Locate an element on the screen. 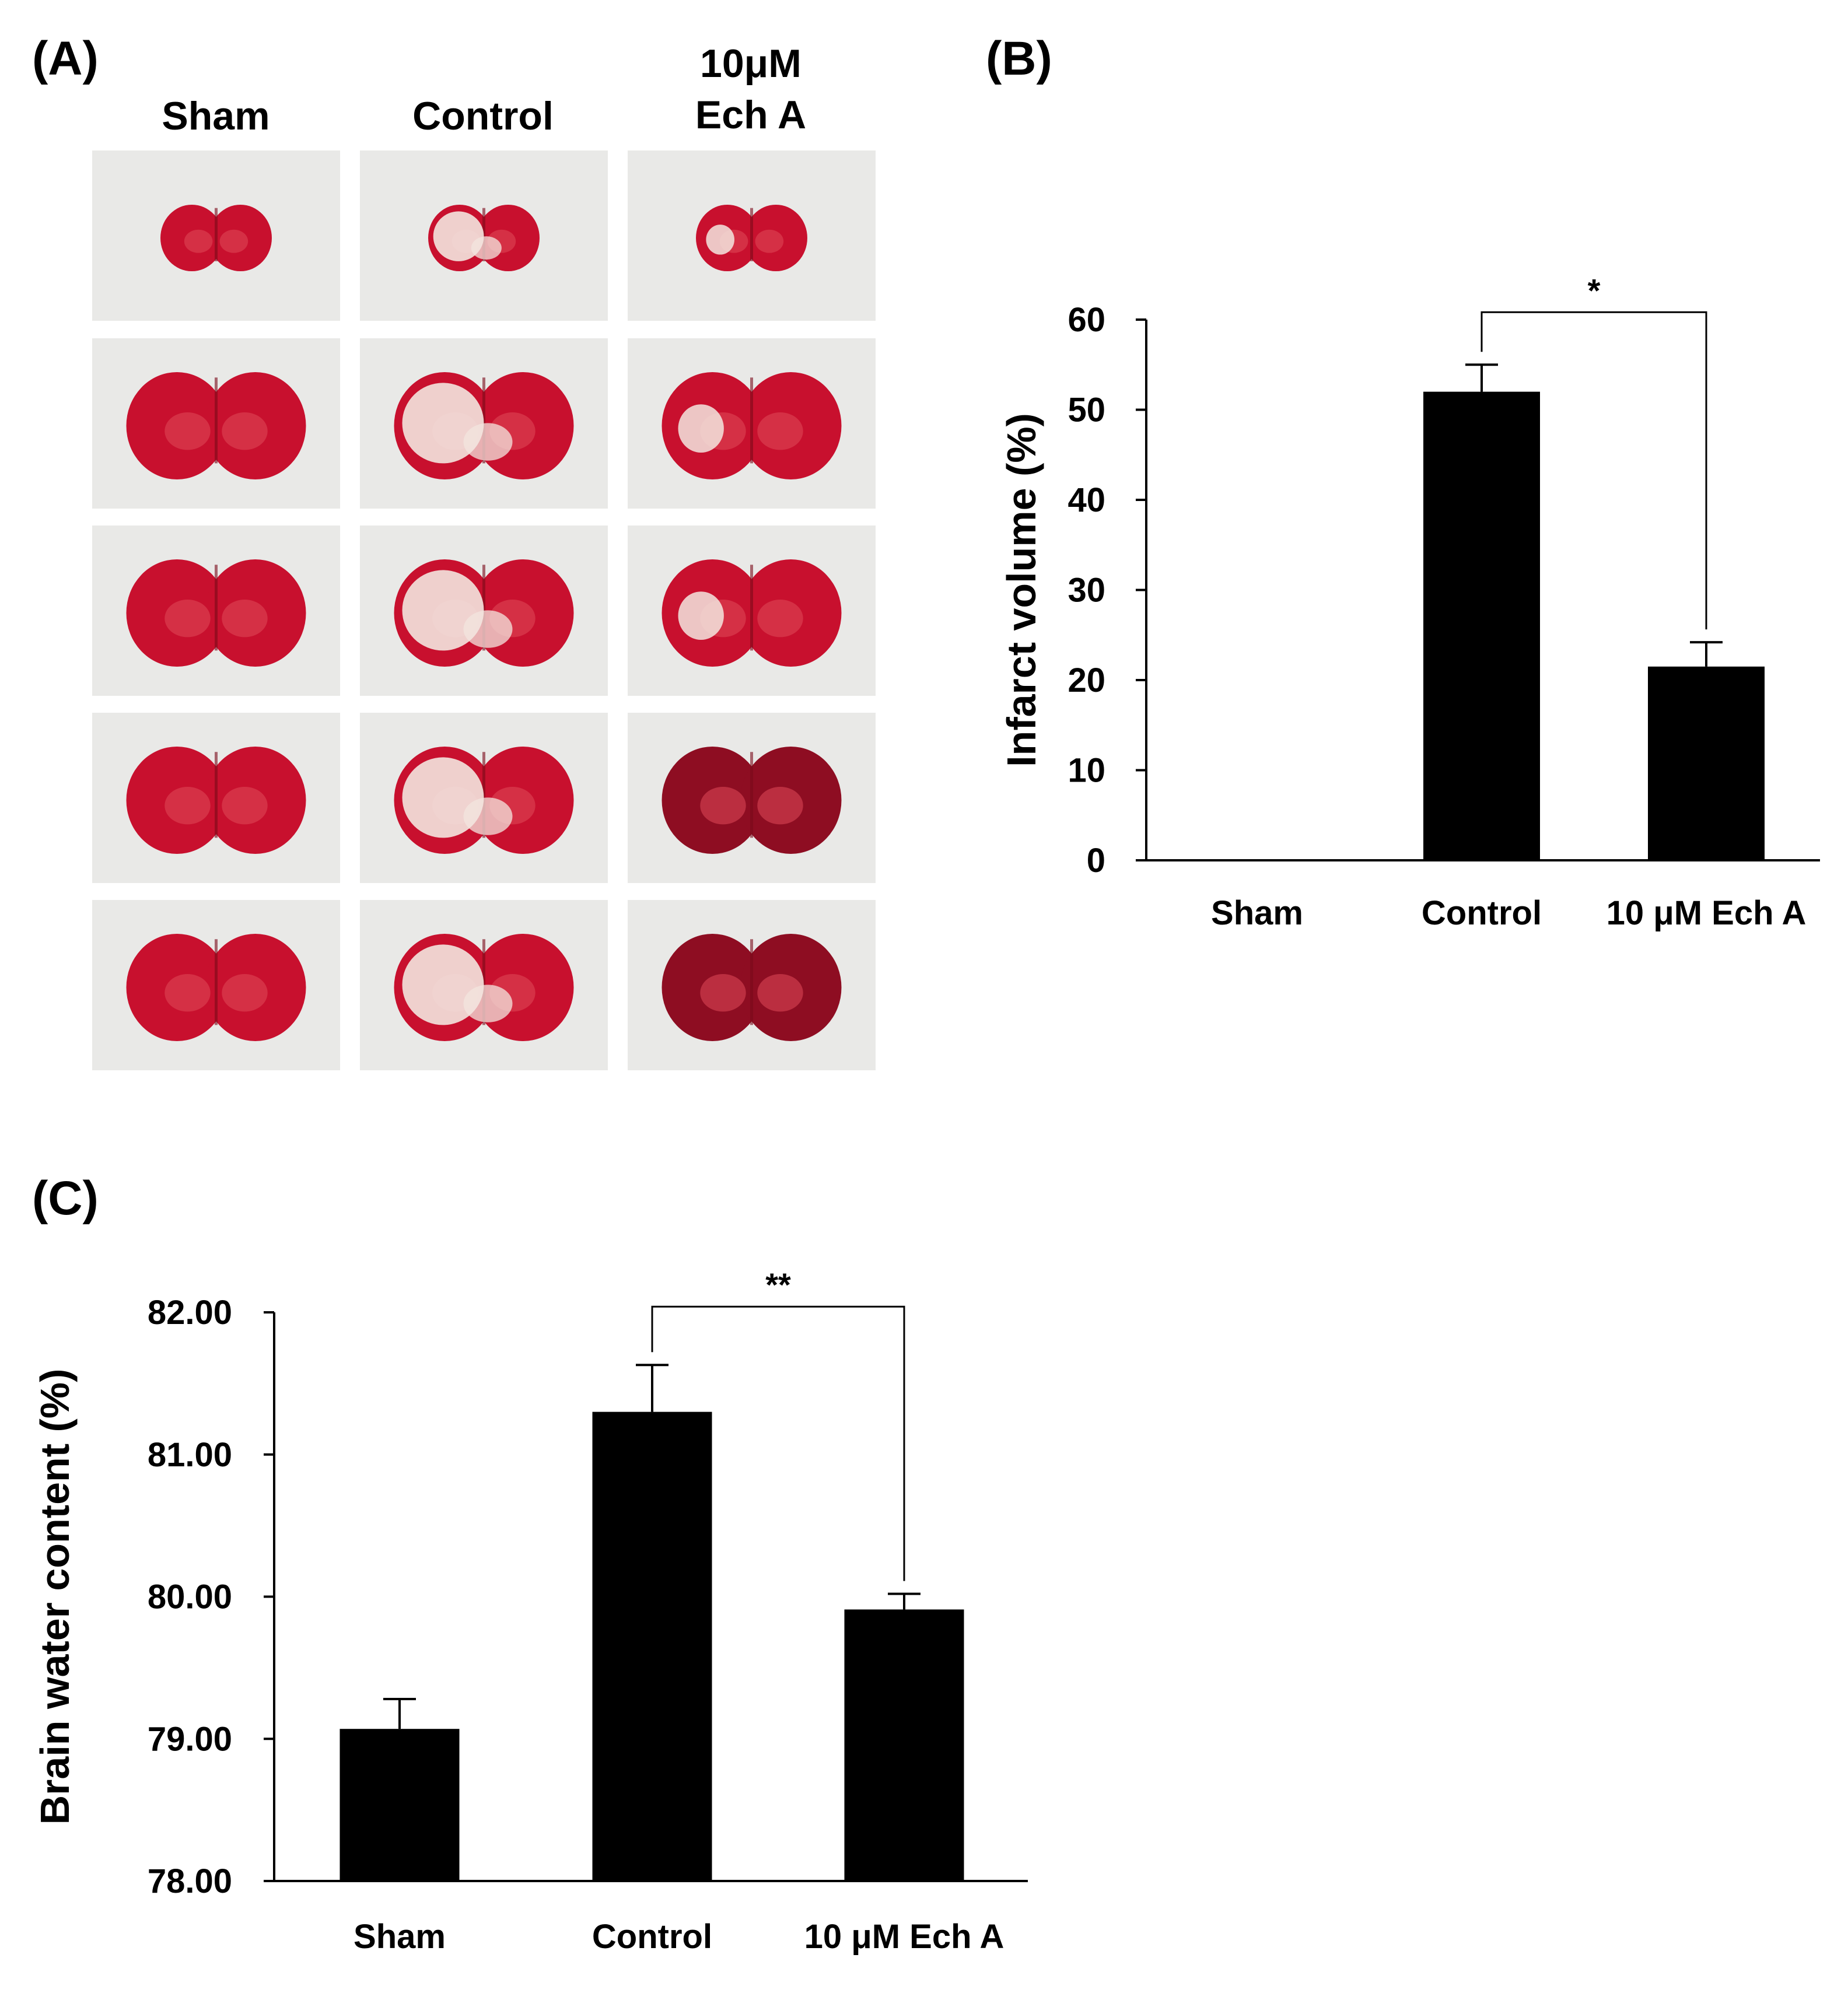 The image size is (1848, 1993). y-tick-label: 78.00 is located at coordinates (190, 1881).